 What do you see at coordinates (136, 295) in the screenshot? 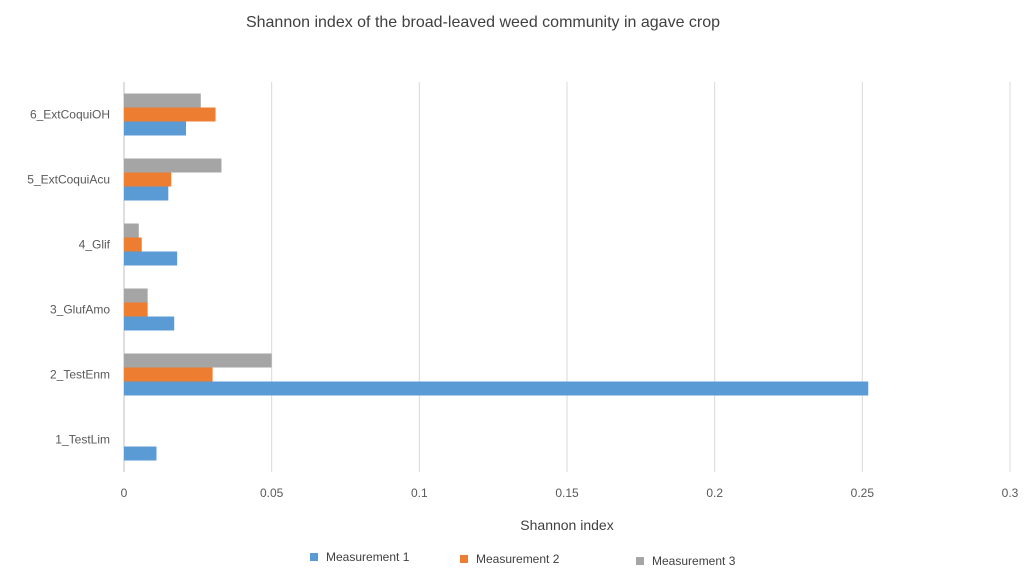
I see `bar-3_GlufAmo-s3` at bounding box center [136, 295].